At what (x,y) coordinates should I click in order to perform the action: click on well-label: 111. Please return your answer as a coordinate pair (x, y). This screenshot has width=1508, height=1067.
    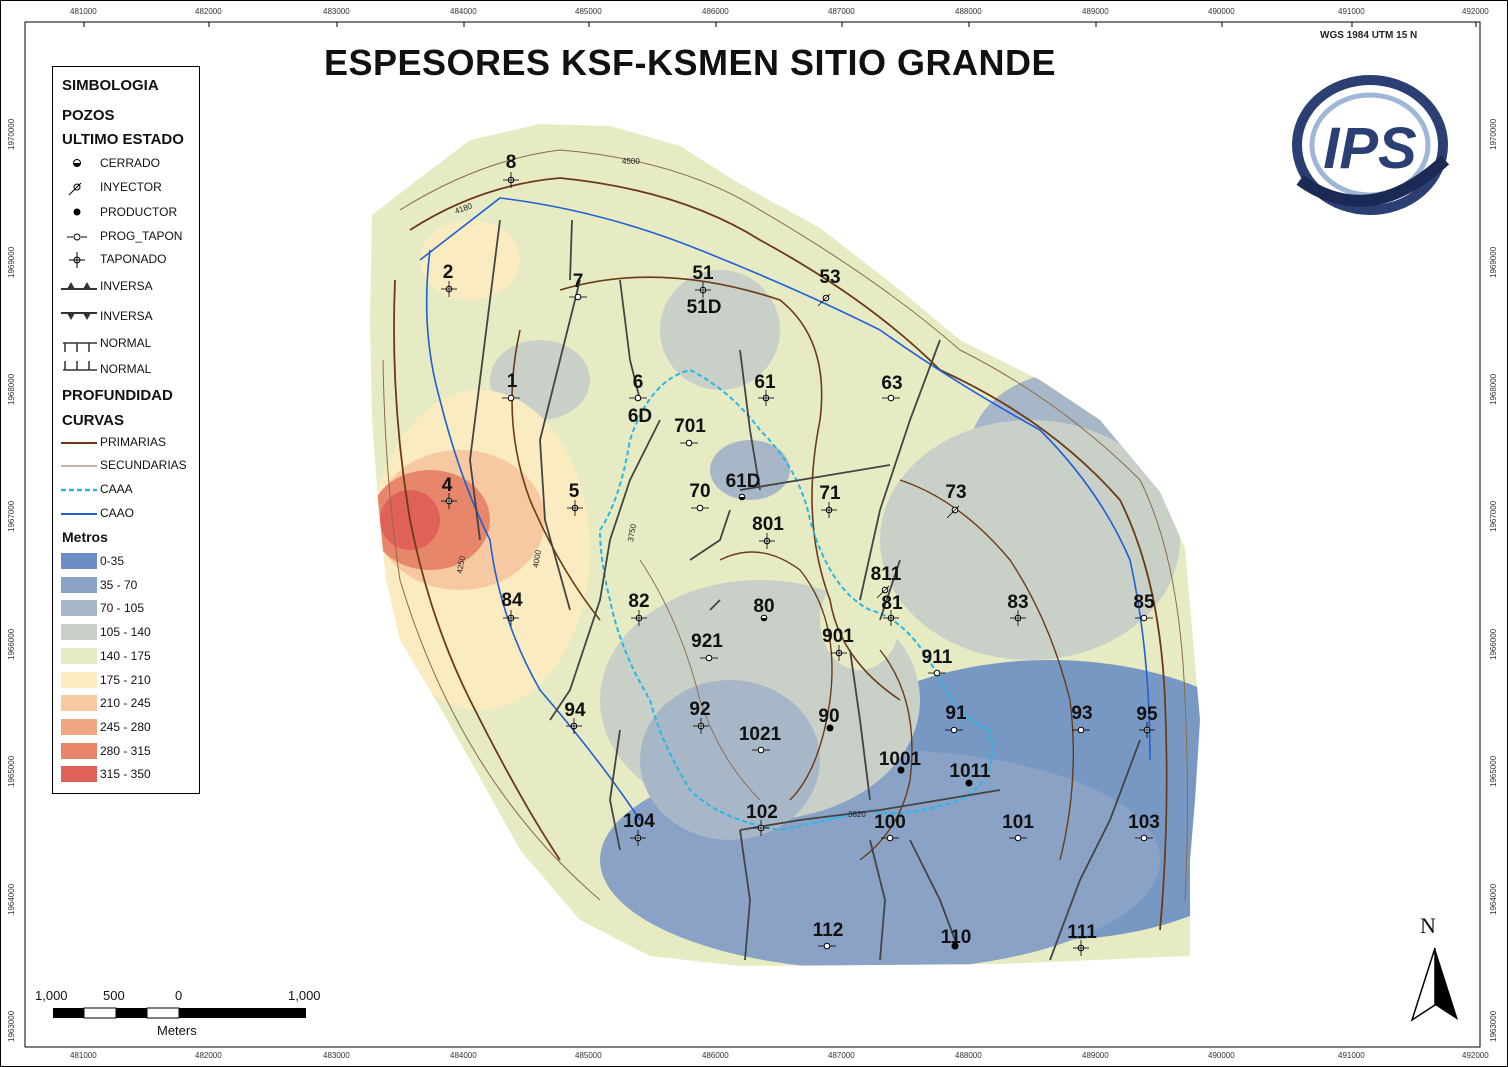
    Looking at the image, I should click on (1082, 932).